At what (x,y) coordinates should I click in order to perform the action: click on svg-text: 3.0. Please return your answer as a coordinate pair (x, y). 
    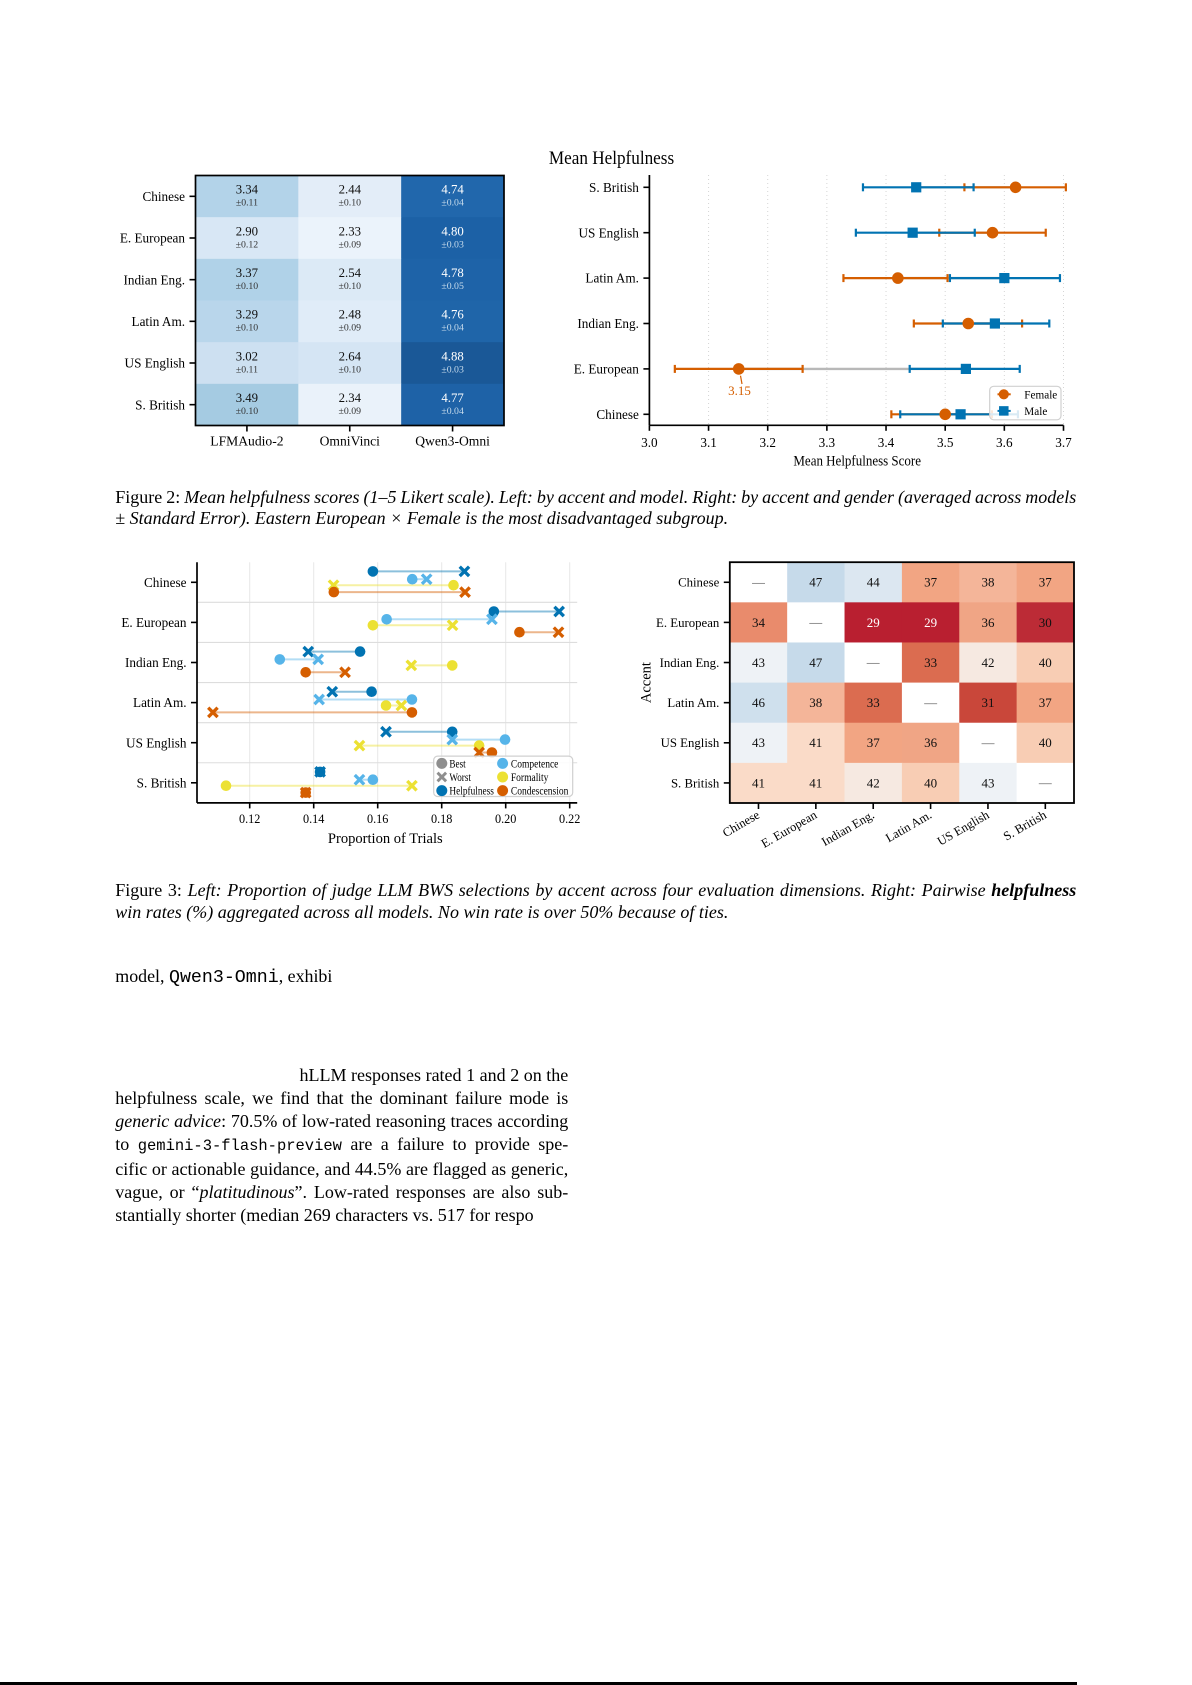
    Looking at the image, I should click on (649, 442).